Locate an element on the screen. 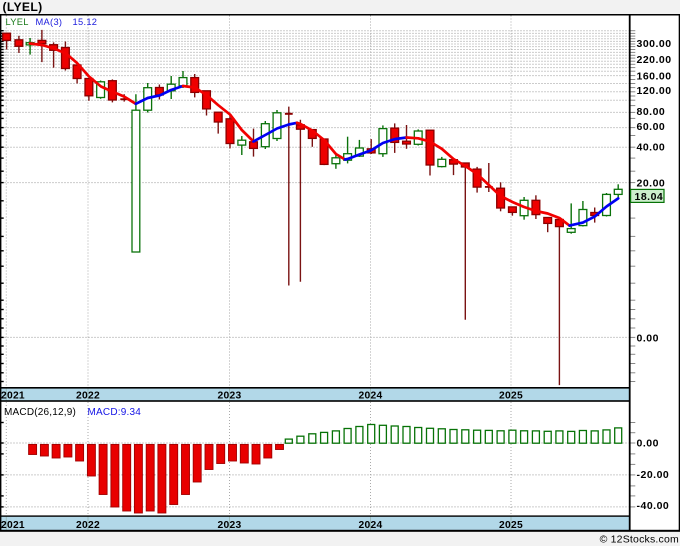  svg-text: -20.00 is located at coordinates (653, 475).